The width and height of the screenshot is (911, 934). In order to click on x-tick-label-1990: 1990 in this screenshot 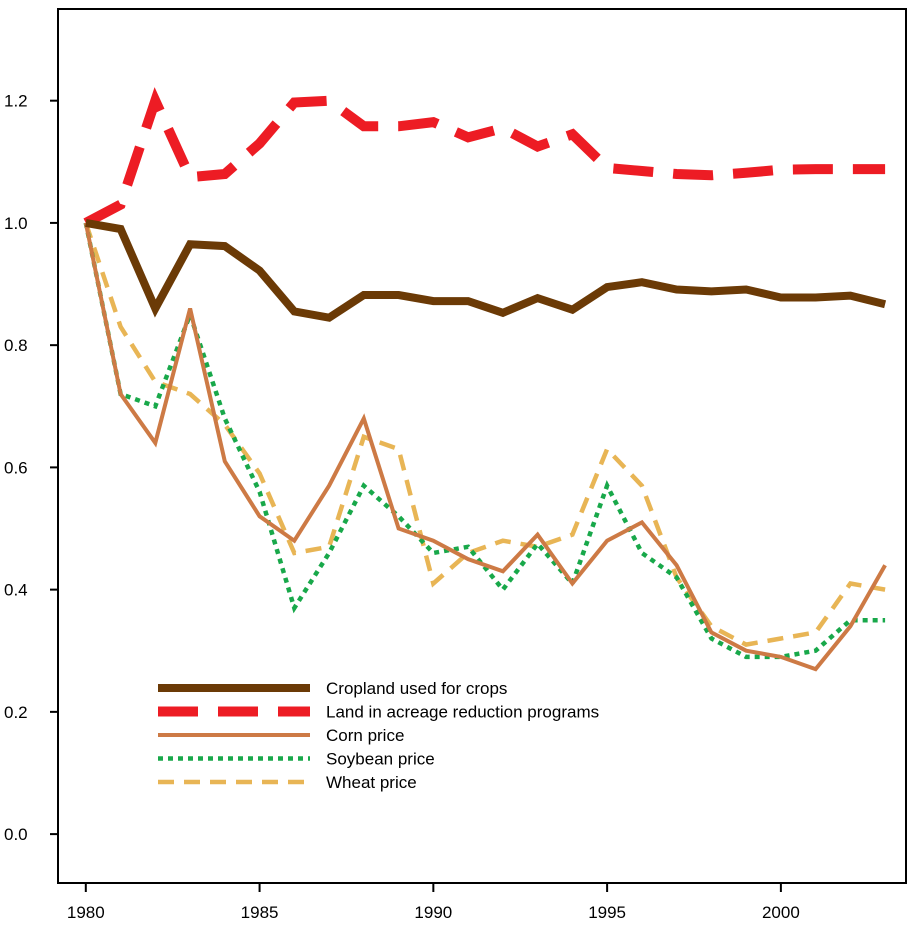, I will do `click(433, 912)`.